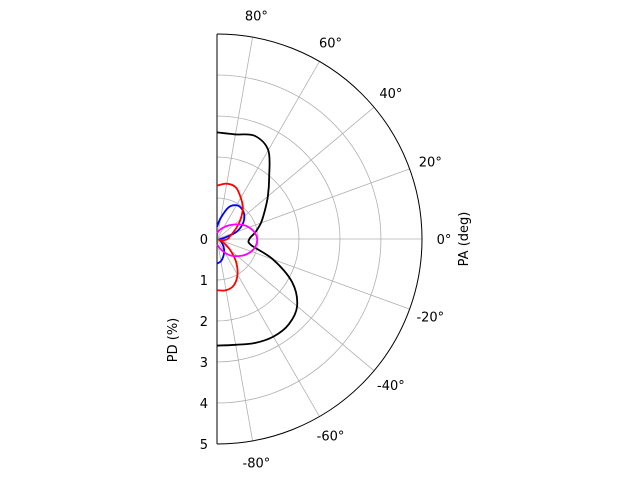 This screenshot has width=640, height=480. Describe the element at coordinates (204, 363) in the screenshot. I see `radial-tick-label: 3` at that location.